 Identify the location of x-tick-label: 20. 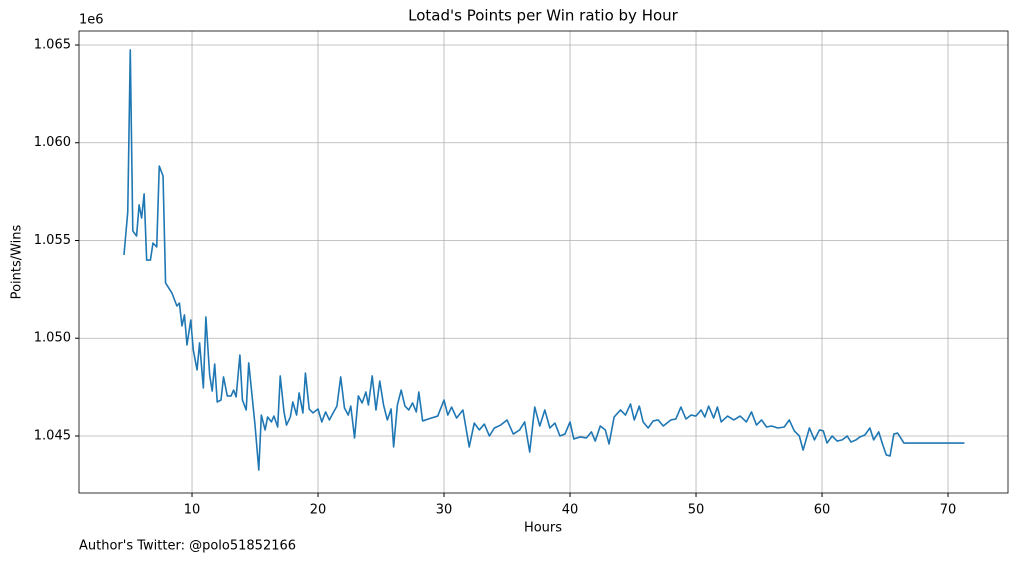
(318, 510).